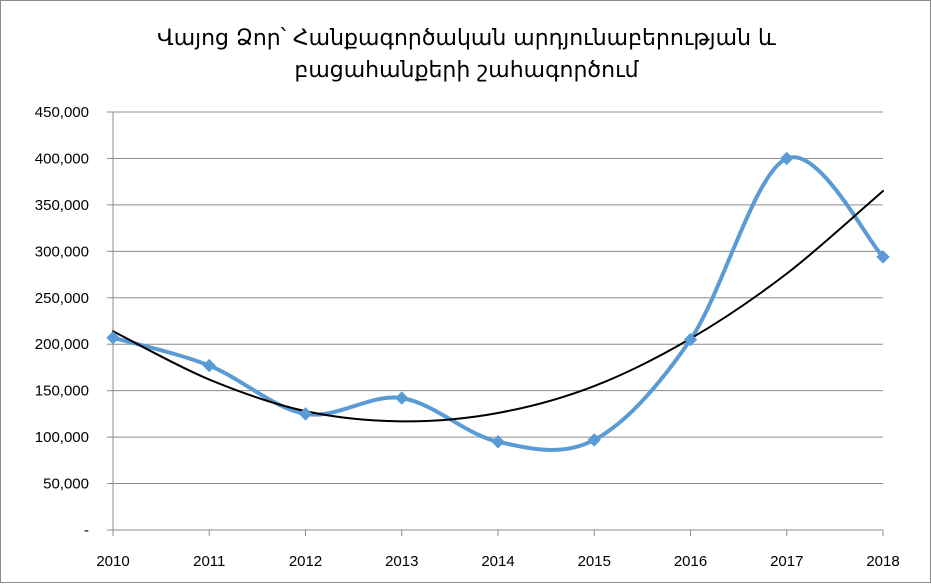 The width and height of the screenshot is (931, 584). I want to click on x-tick-label: 2014, so click(497, 561).